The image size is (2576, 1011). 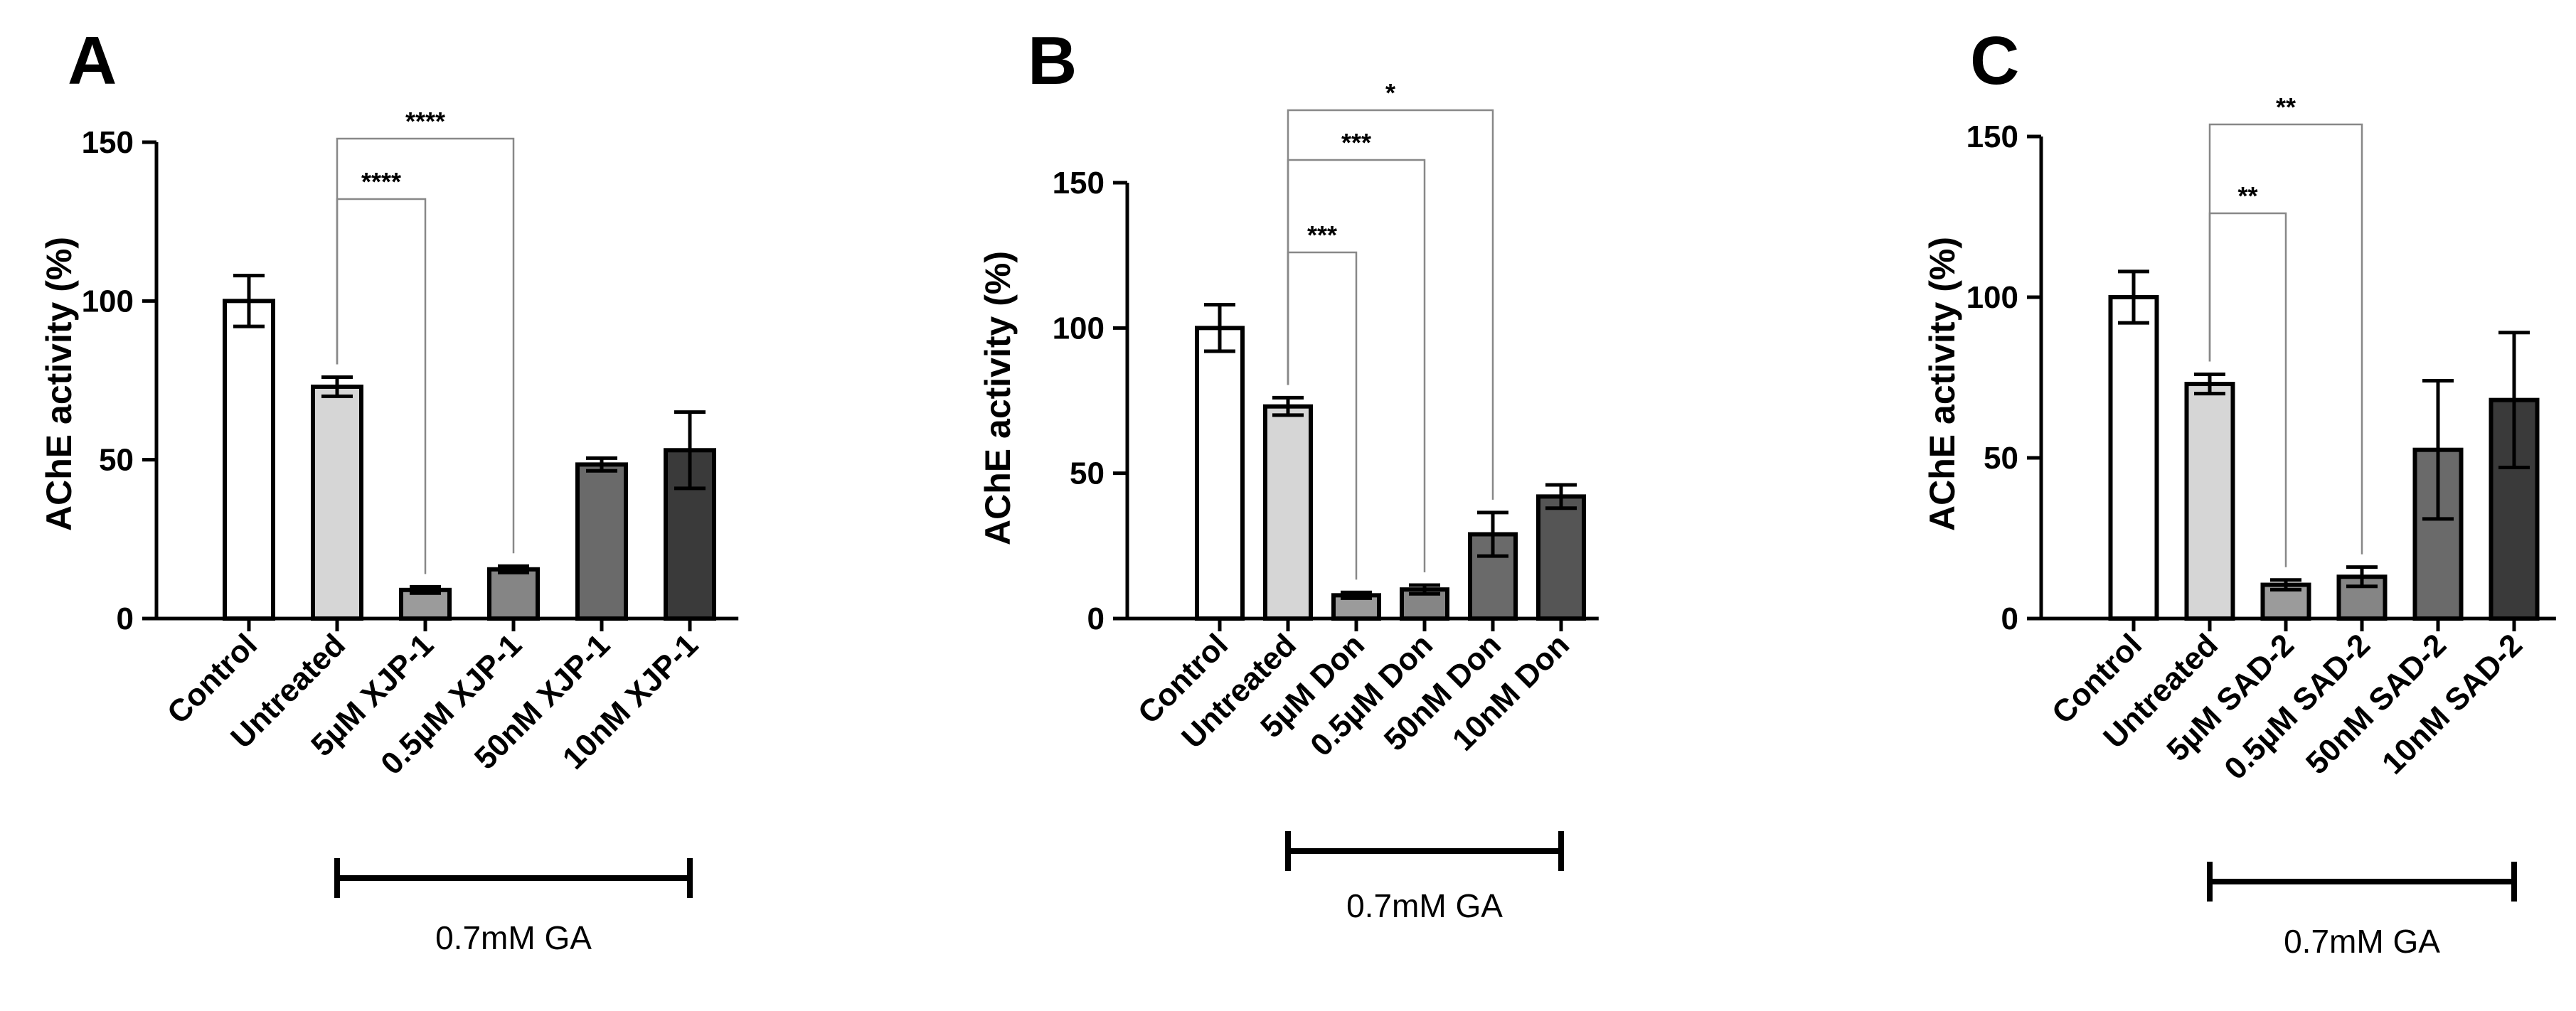 What do you see at coordinates (92, 61) in the screenshot?
I see `panel-letter: A` at bounding box center [92, 61].